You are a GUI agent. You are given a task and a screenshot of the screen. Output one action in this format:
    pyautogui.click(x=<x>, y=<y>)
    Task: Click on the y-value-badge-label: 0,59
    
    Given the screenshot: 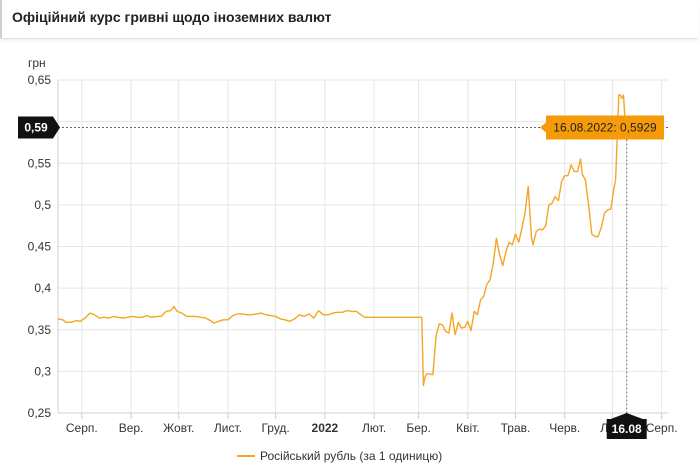 What is the action you would take?
    pyautogui.click(x=36, y=128)
    